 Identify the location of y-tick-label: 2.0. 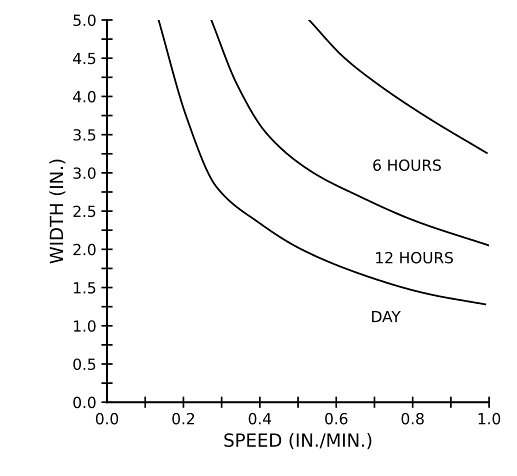
(84, 250).